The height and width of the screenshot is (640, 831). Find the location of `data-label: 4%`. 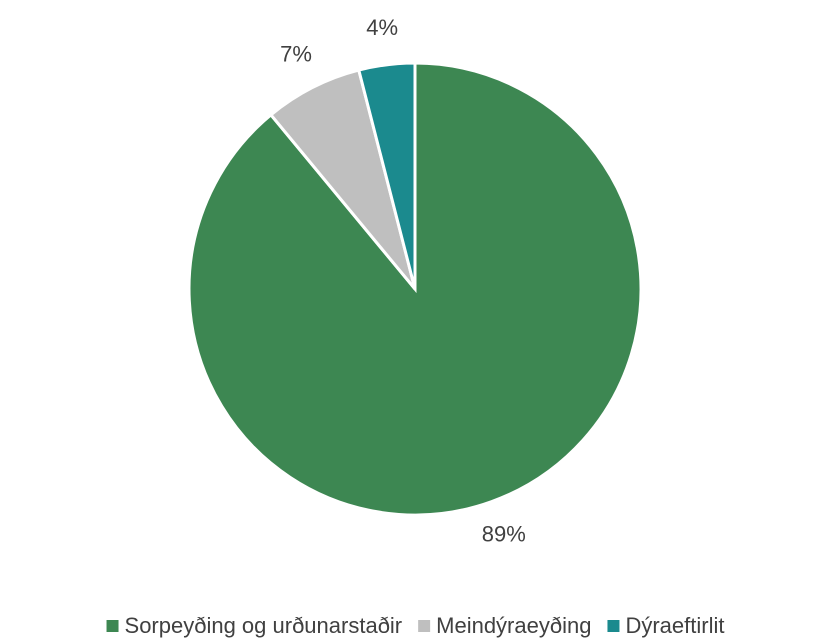

data-label: 4% is located at coordinates (382, 27).